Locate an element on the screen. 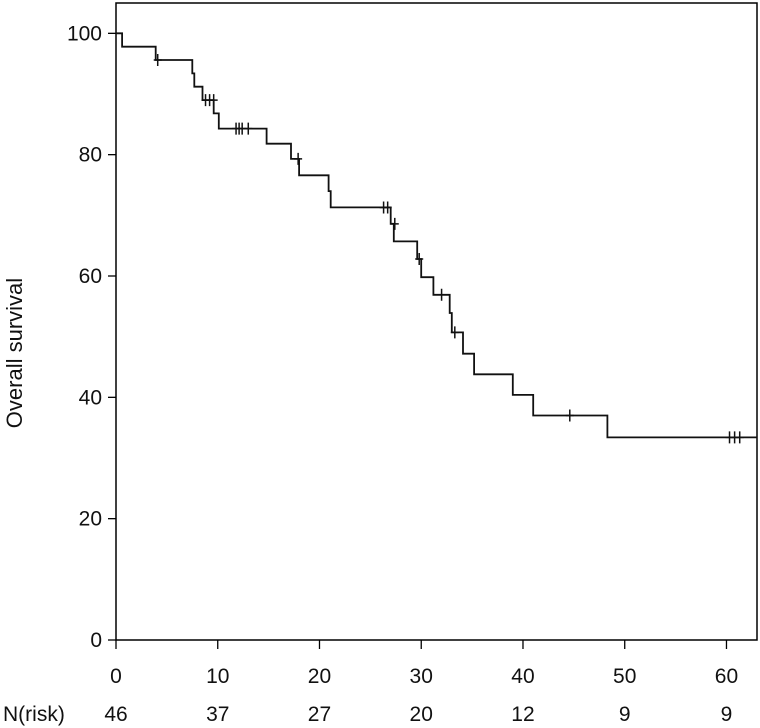  y-tick-label-60: 60 is located at coordinates (90, 276).